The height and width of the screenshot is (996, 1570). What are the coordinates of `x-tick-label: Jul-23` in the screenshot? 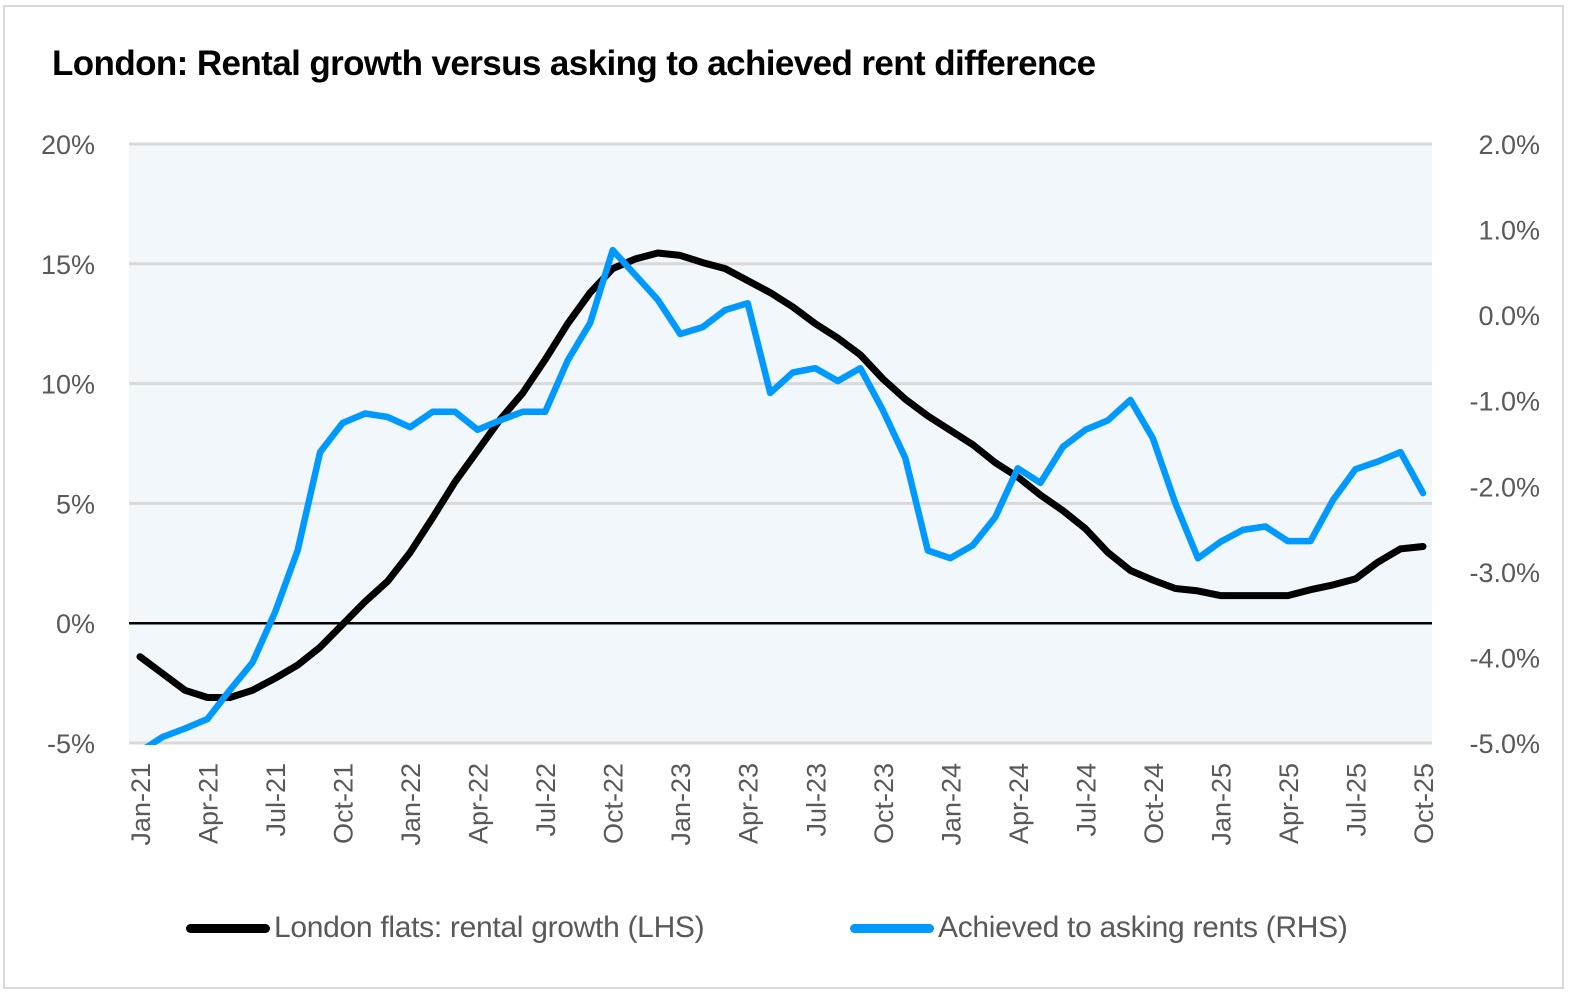 It's located at (816, 800).